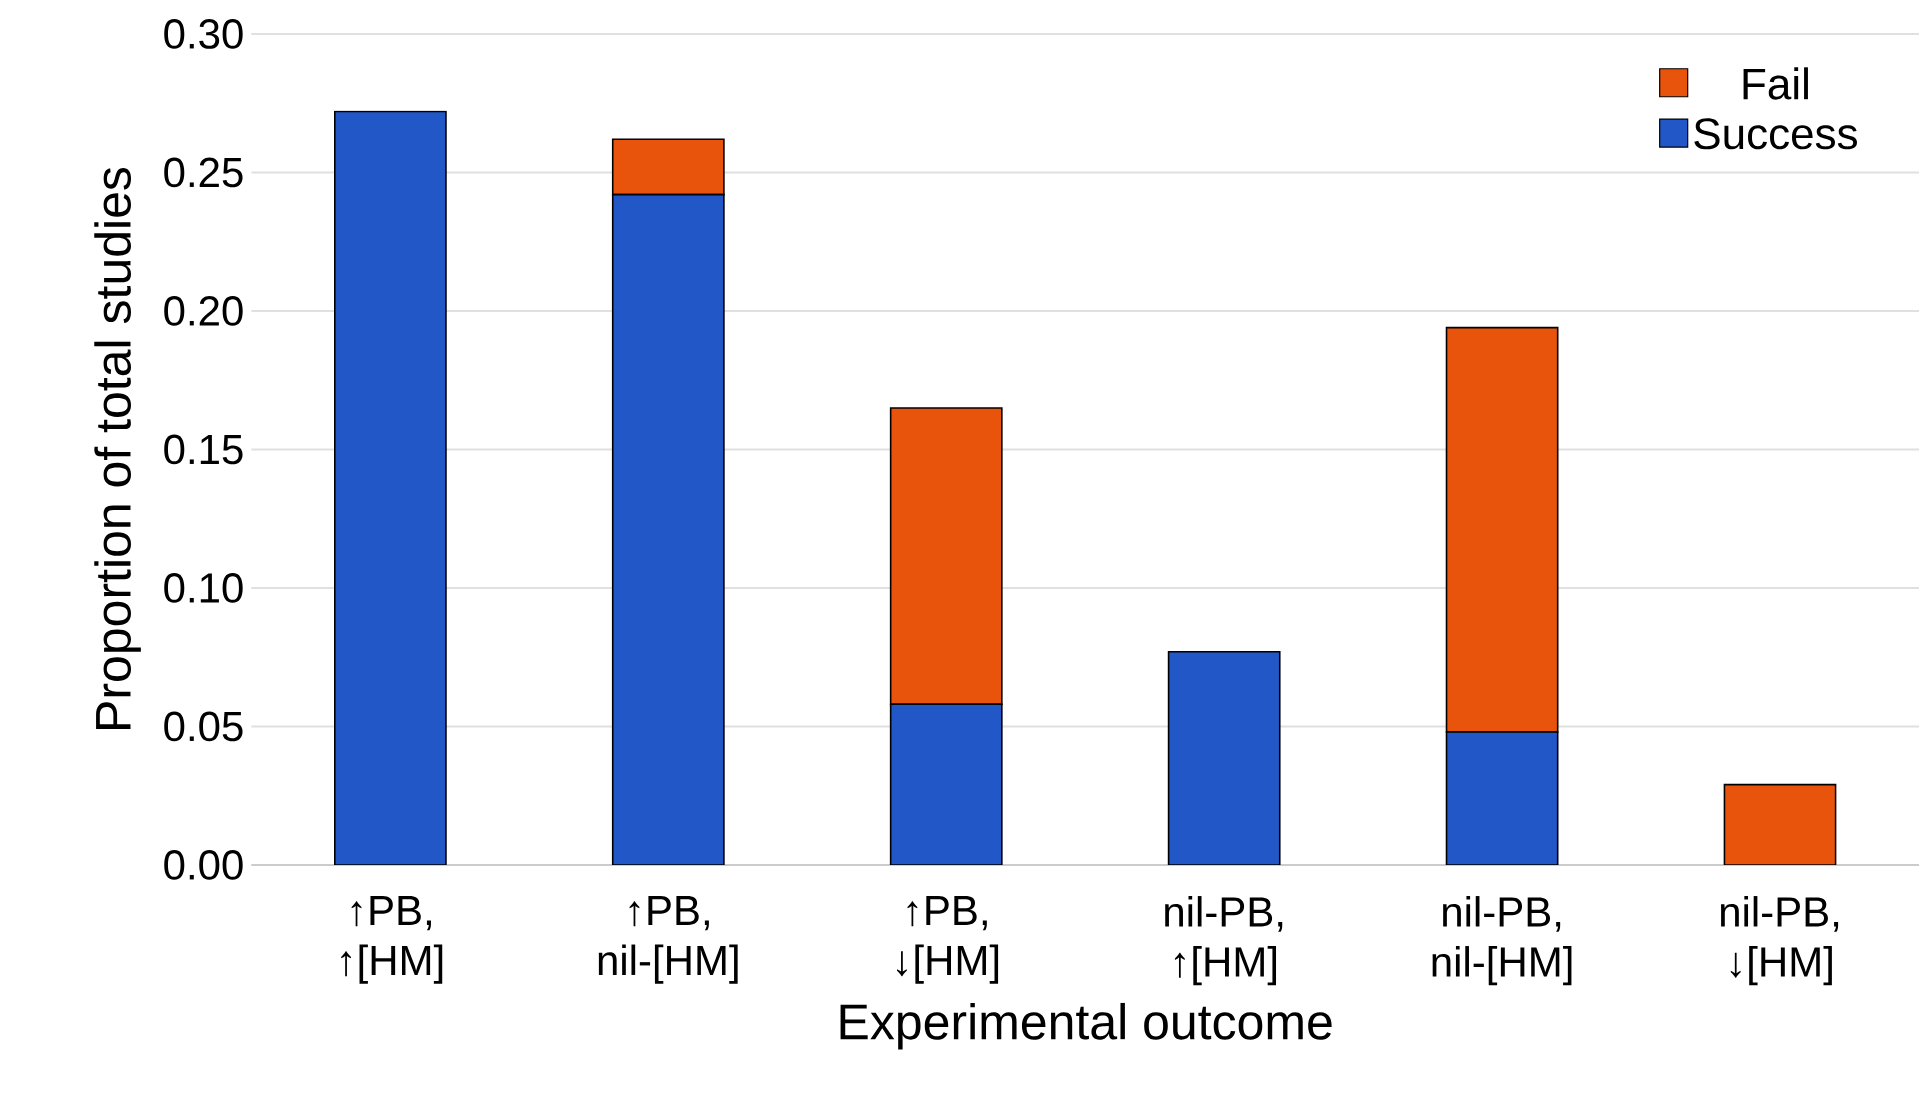 This screenshot has height=1119, width=1923. I want to click on x-tick-label: nil-PB, ↓[HM], so click(1779, 941).